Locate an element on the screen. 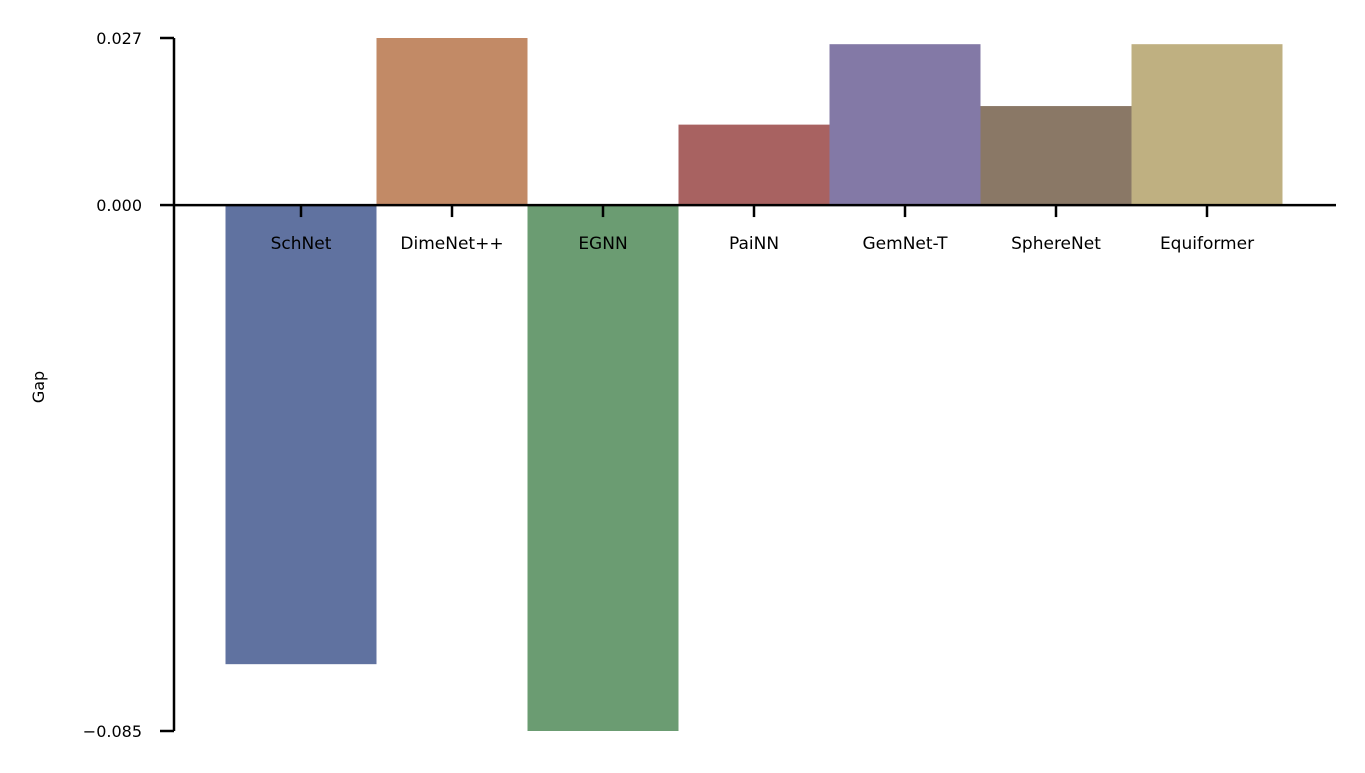 The width and height of the screenshot is (1365, 773). bar-spherenet is located at coordinates (1056, 156).